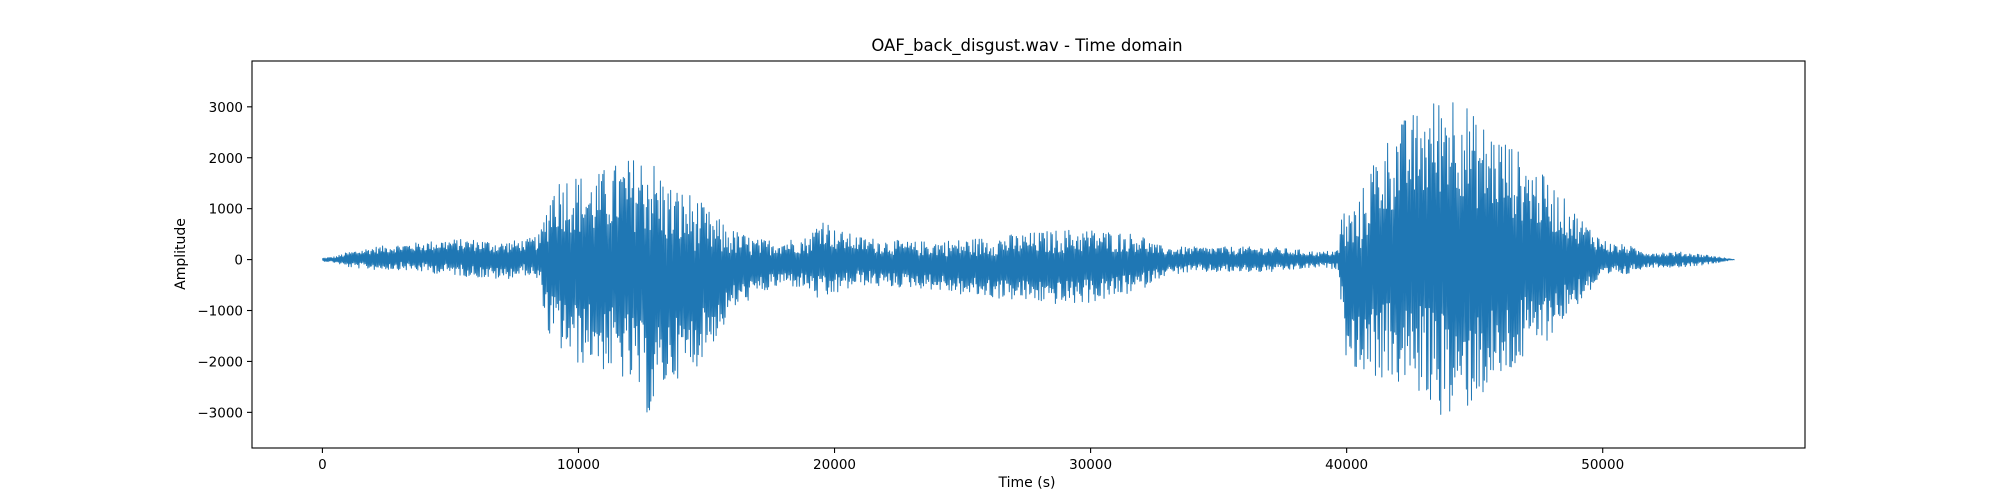 The width and height of the screenshot is (2000, 500). I want to click on x-axis-label: Time (s), so click(1027, 483).